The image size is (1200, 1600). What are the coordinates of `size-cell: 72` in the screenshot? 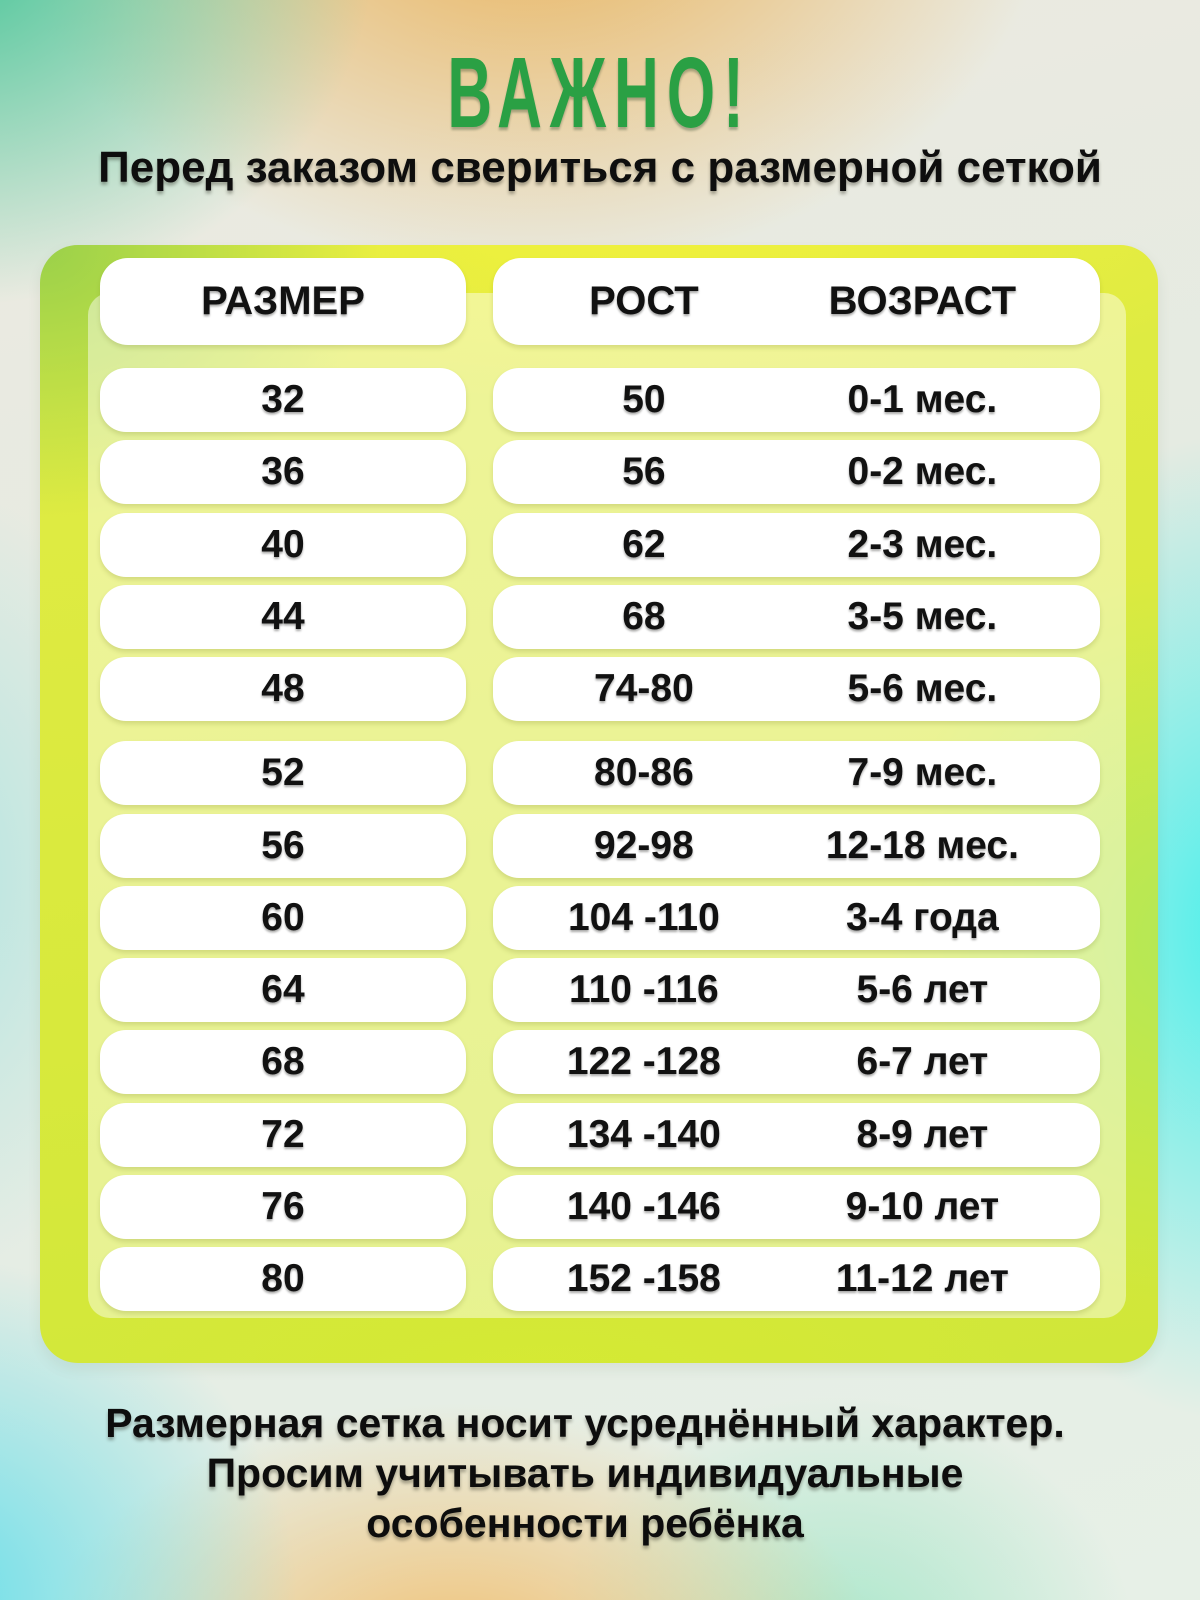 It's located at (283, 1134).